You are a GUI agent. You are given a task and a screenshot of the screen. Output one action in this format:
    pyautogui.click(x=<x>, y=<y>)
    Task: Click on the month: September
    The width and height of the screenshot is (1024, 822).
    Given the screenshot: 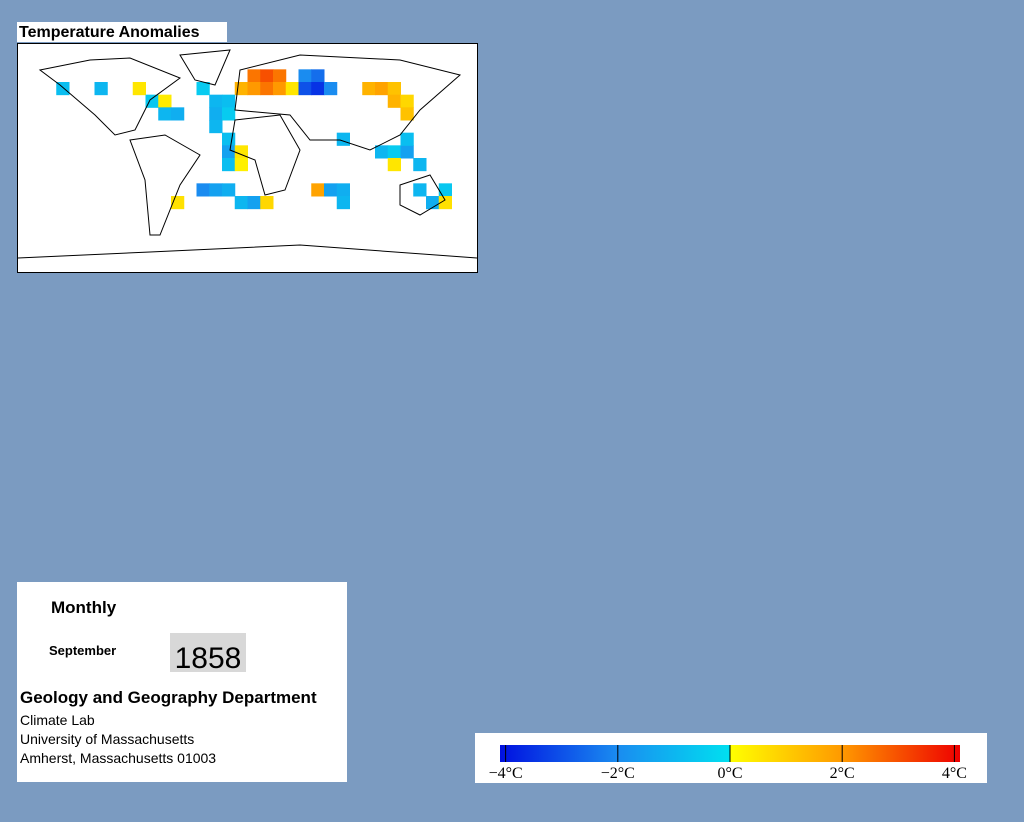 What is the action you would take?
    pyautogui.click(x=82, y=650)
    